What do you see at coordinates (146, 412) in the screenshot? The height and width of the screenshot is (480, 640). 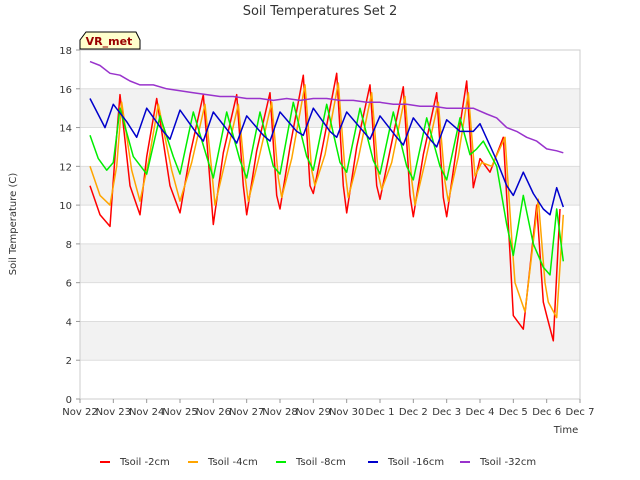 I see `x-tick-label: Nov 24` at bounding box center [146, 412].